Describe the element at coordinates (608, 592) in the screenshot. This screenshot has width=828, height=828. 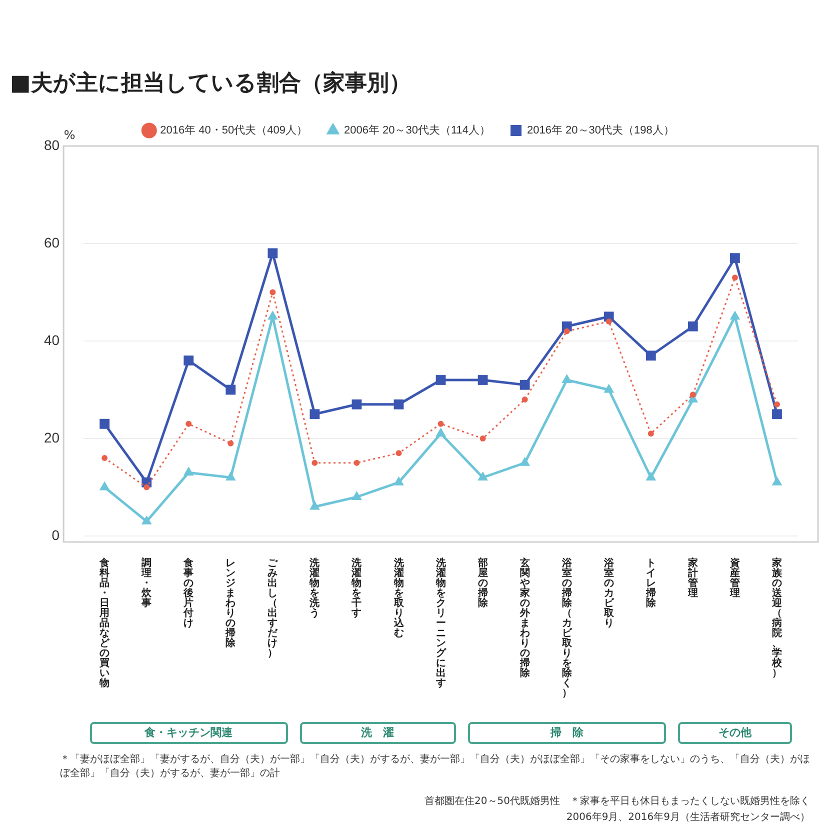
I see `x-tick-label: 浴室のカビ取り` at that location.